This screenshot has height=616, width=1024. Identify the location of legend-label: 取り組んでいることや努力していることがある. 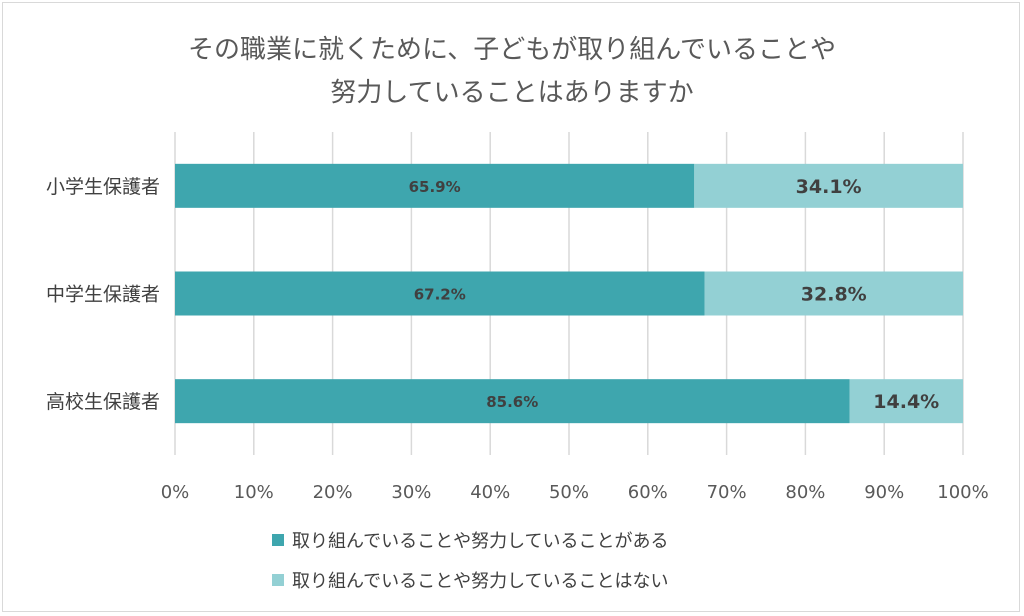
(480, 541).